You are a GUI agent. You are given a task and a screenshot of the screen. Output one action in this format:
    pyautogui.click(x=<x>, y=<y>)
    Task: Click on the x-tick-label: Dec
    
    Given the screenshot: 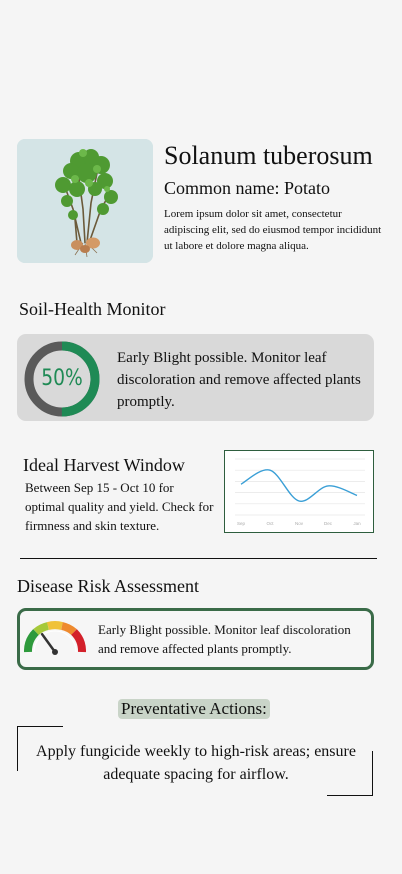 What is the action you would take?
    pyautogui.click(x=328, y=523)
    